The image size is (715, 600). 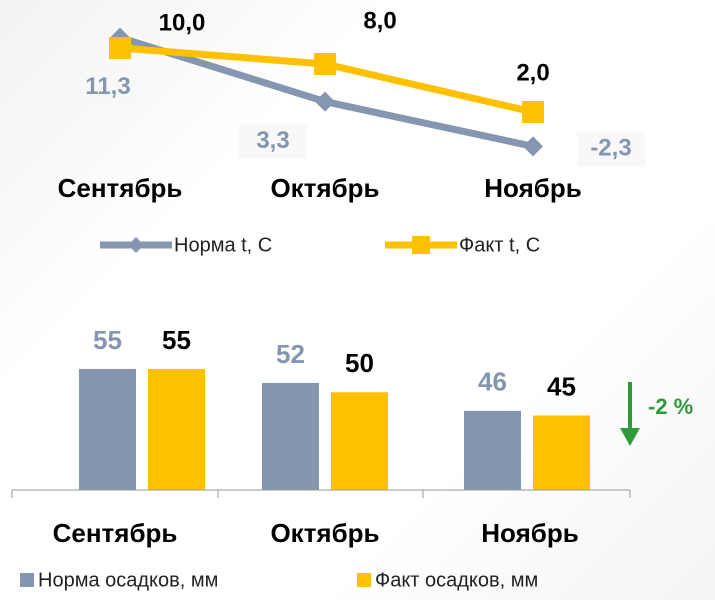 I want to click on data-label: 45, so click(x=561, y=386).